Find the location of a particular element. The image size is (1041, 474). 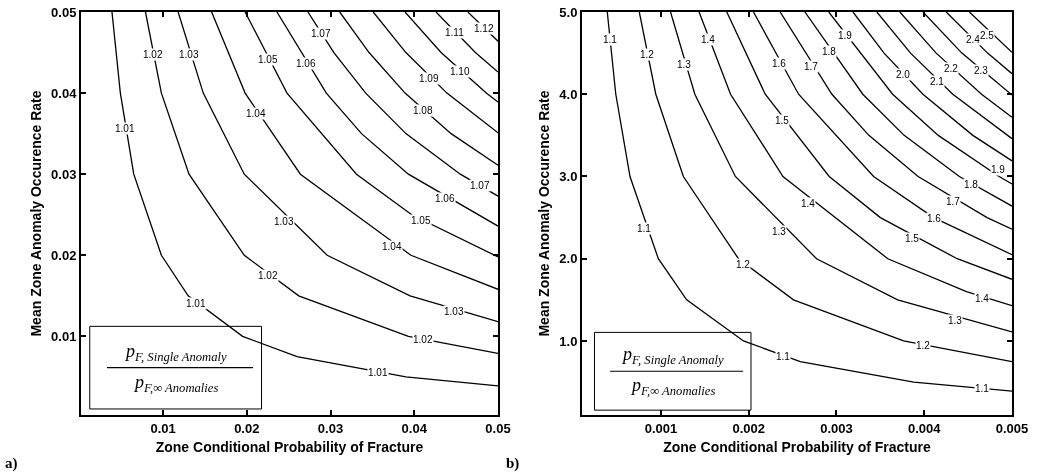

annotation: 1.09 is located at coordinates (429, 78).